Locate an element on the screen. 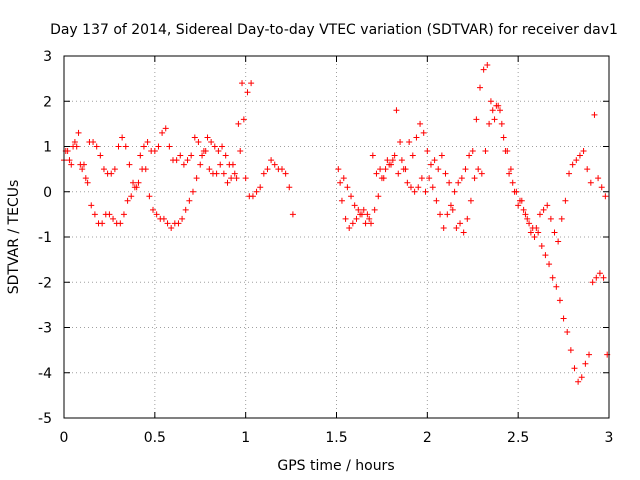 The width and height of the screenshot is (640, 480). x-tick-label: 0.5 is located at coordinates (155, 438).